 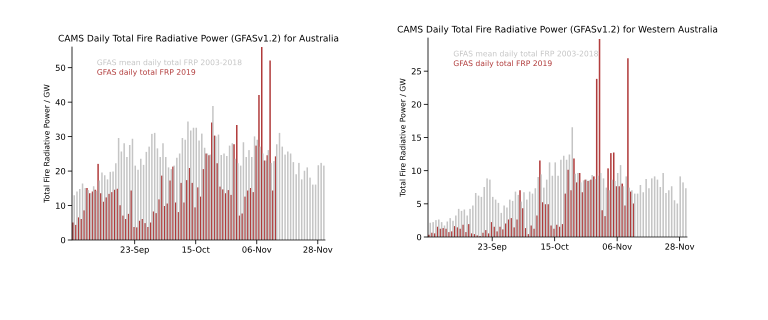 What do you see at coordinates (61, 102) in the screenshot?
I see `y-tick-label: 40` at bounding box center [61, 102].